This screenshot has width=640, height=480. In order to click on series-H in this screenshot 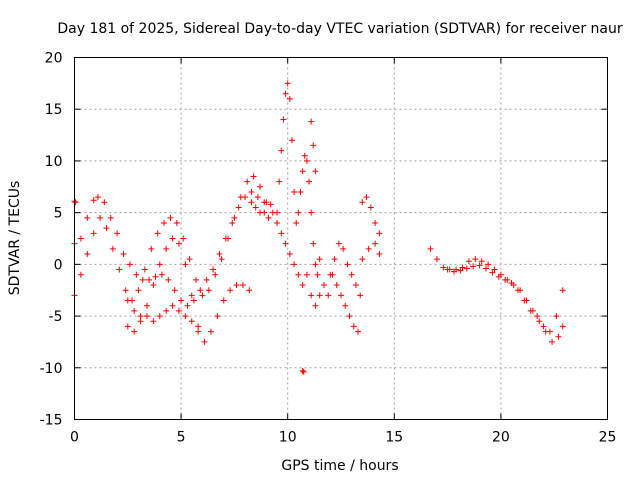, I will do `click(313, 146)`.